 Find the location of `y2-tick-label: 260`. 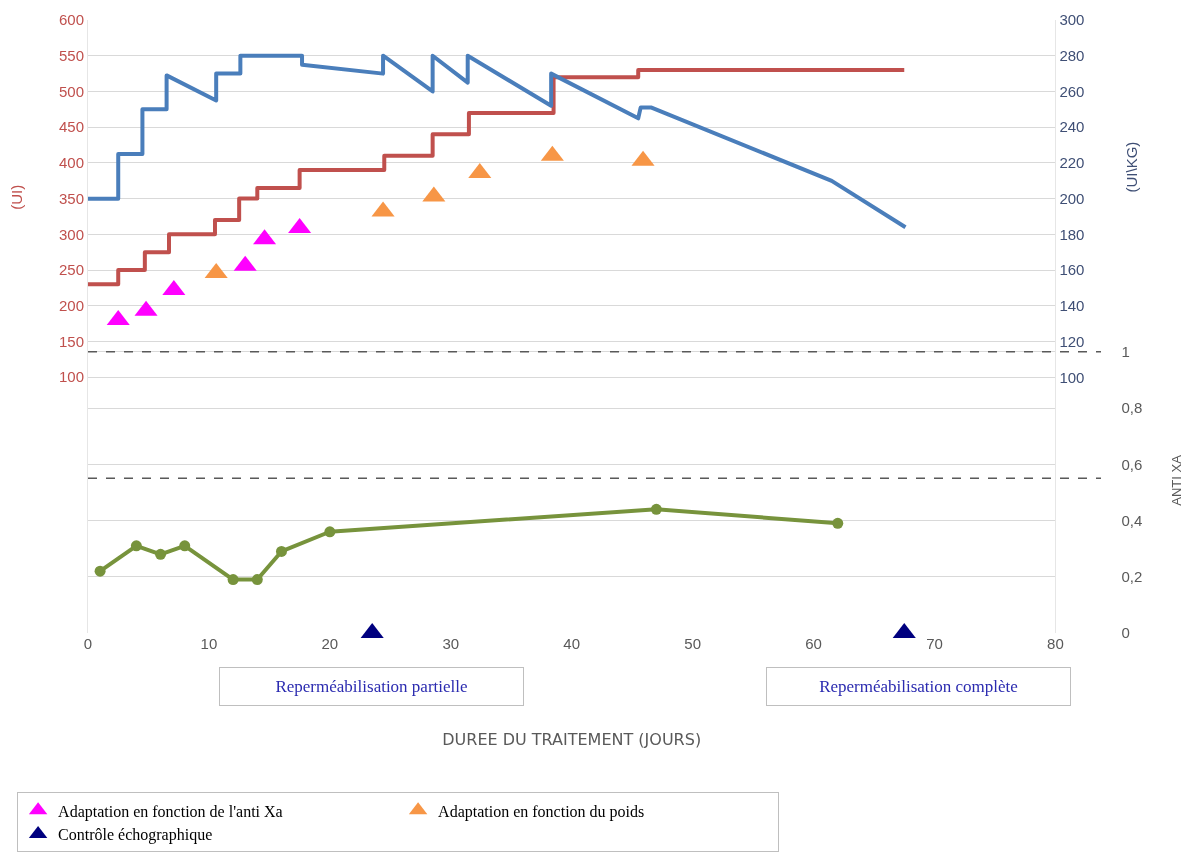

y2-tick-label: 260 is located at coordinates (1072, 91).